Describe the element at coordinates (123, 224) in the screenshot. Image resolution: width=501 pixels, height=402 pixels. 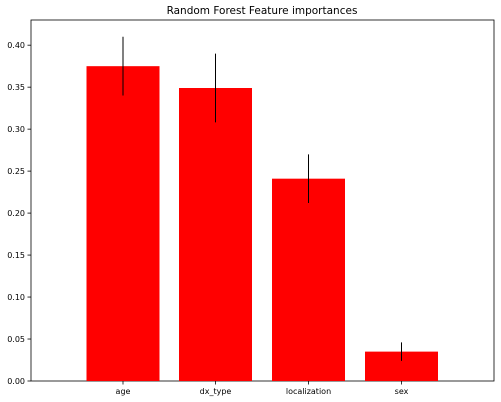
I see `bar-age` at that location.